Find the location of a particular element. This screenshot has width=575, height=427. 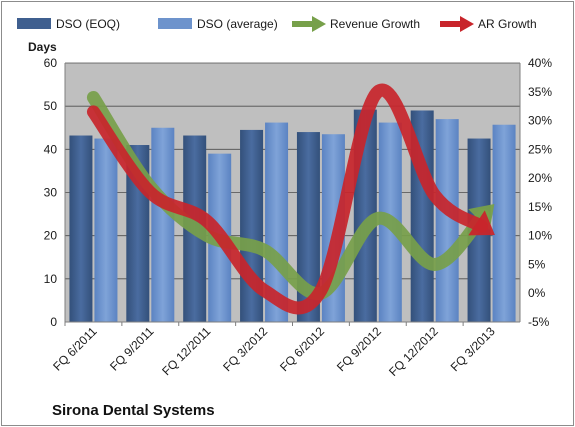

y2-tick-label: 15% is located at coordinates (540, 207).